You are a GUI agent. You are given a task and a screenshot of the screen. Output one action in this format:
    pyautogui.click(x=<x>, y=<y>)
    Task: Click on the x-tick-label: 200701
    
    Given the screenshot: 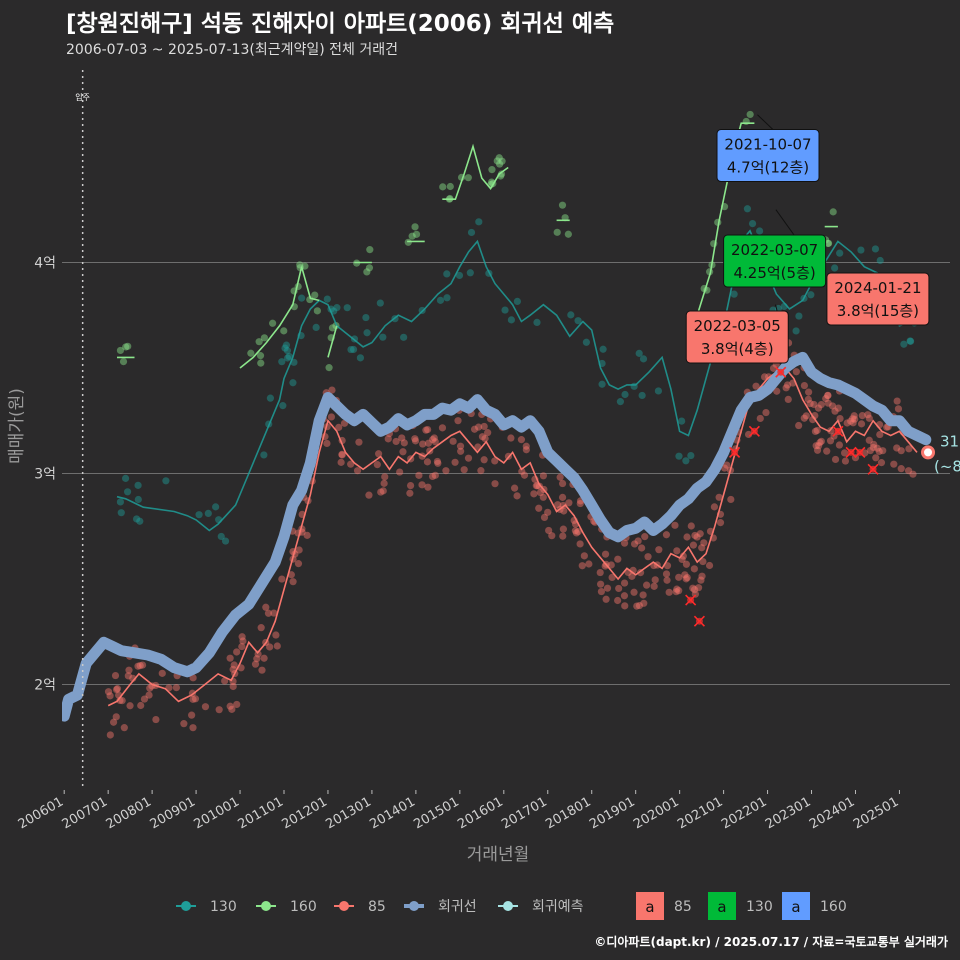 What is the action you would take?
    pyautogui.click(x=85, y=813)
    